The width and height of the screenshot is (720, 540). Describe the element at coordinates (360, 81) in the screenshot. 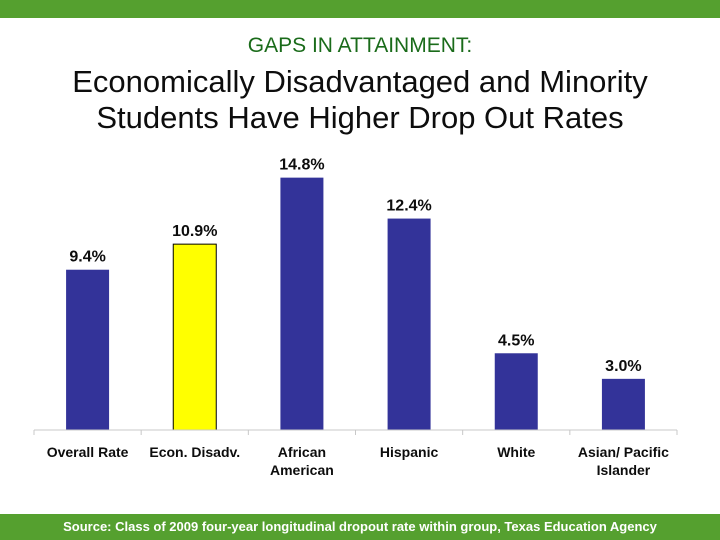

I see `slide-title-line-1: Economically Disadvantaged and Minority` at that location.